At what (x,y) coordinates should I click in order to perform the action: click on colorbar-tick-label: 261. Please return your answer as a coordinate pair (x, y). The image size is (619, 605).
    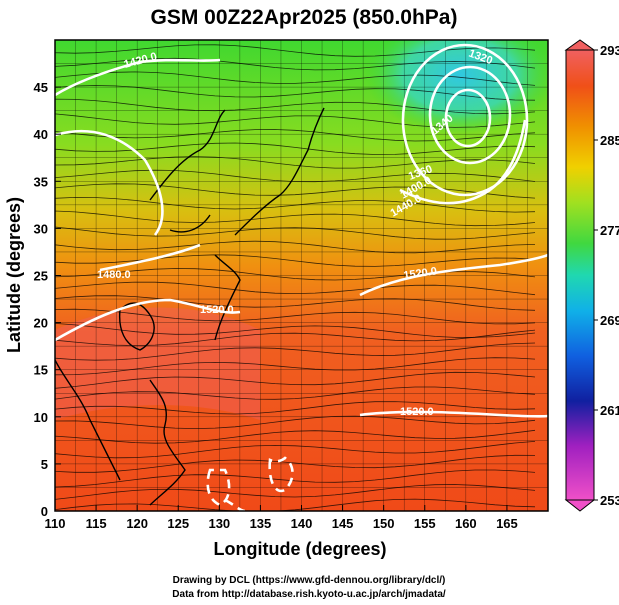
    Looking at the image, I should click on (609, 410).